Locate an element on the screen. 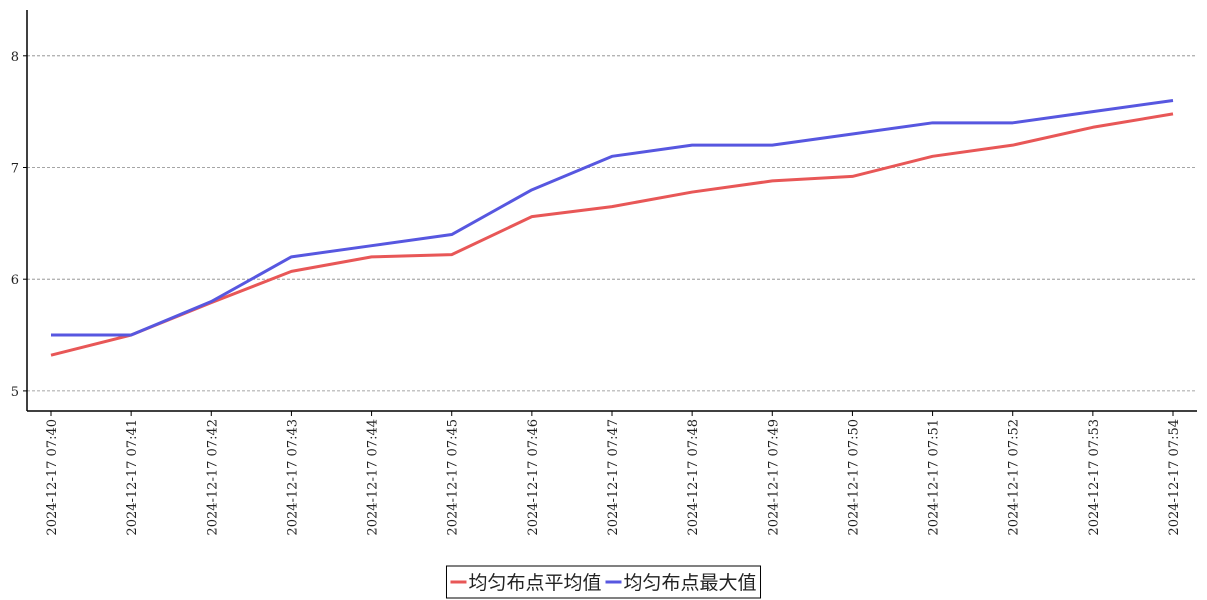  x-tick-label: 2024-12-17 07:44 is located at coordinates (373, 477).